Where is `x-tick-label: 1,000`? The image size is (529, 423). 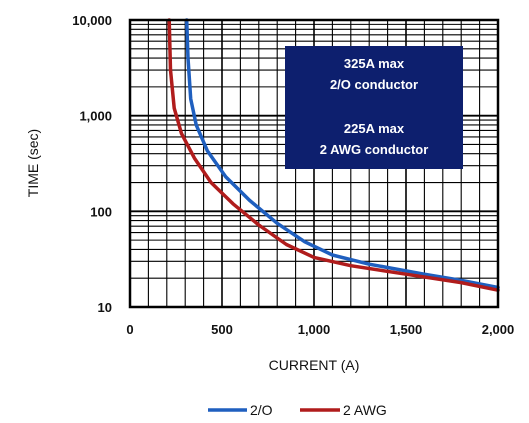 x-tick-label: 1,000 is located at coordinates (314, 329).